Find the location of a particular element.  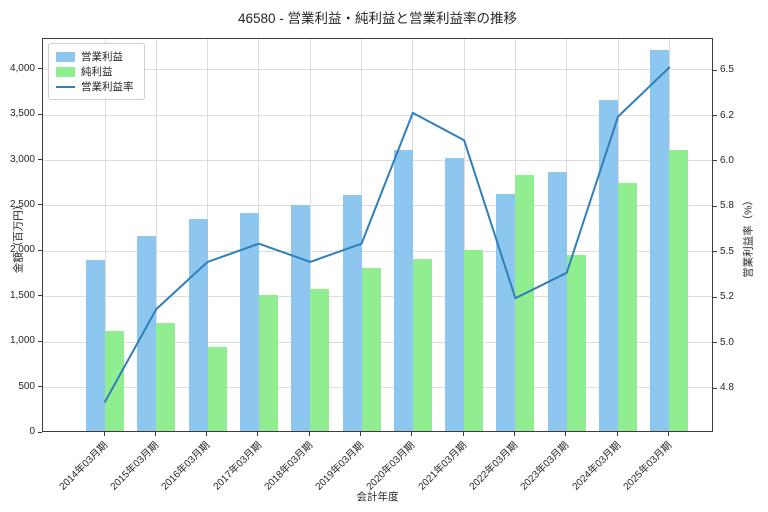

legend-item: 営業利益 is located at coordinates (95, 56).